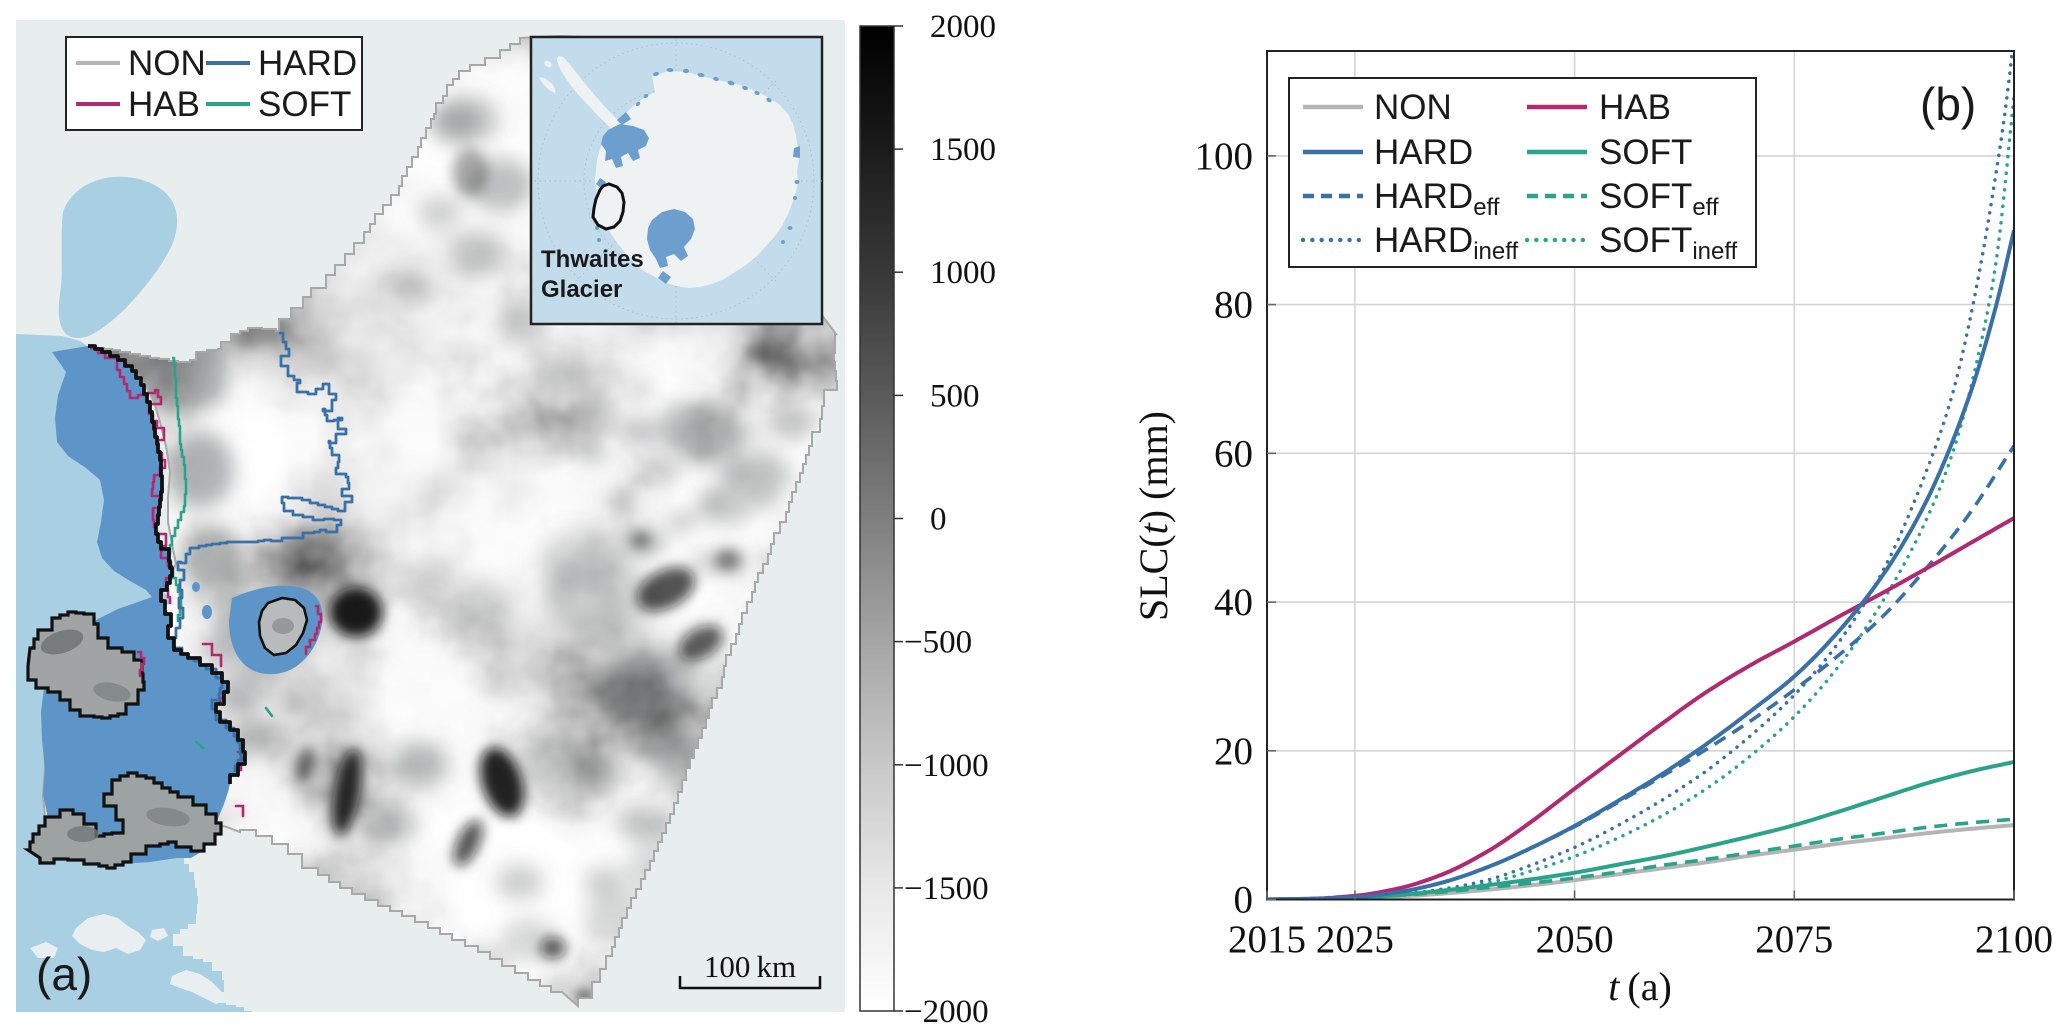 The height and width of the screenshot is (1036, 2067). What do you see at coordinates (963, 273) in the screenshot?
I see `svg-text: 1000` at bounding box center [963, 273].